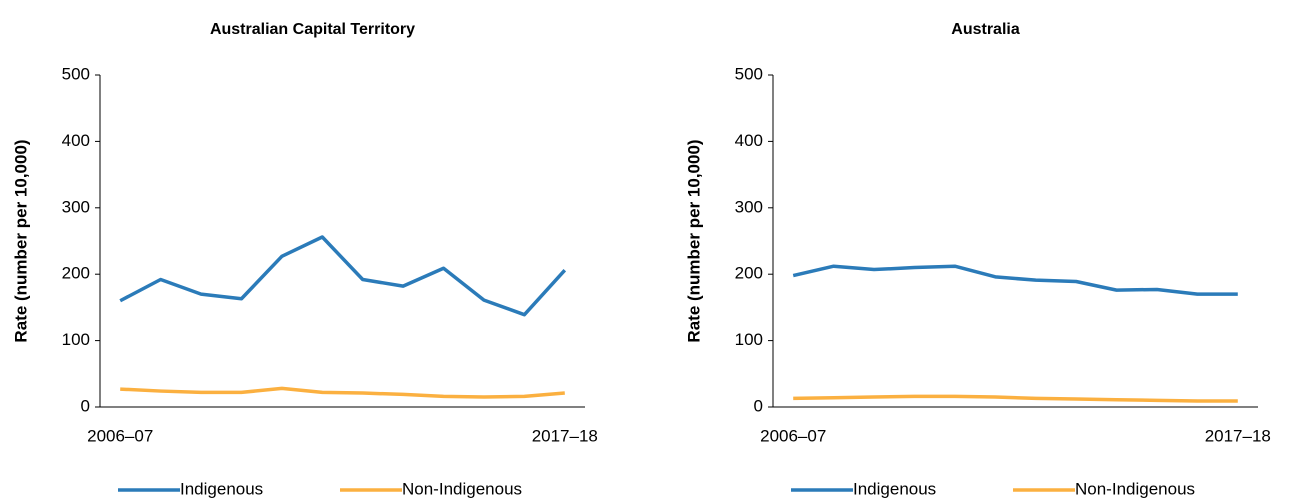  What do you see at coordinates (985, 29) in the screenshot?
I see `chart-title: Australia` at bounding box center [985, 29].